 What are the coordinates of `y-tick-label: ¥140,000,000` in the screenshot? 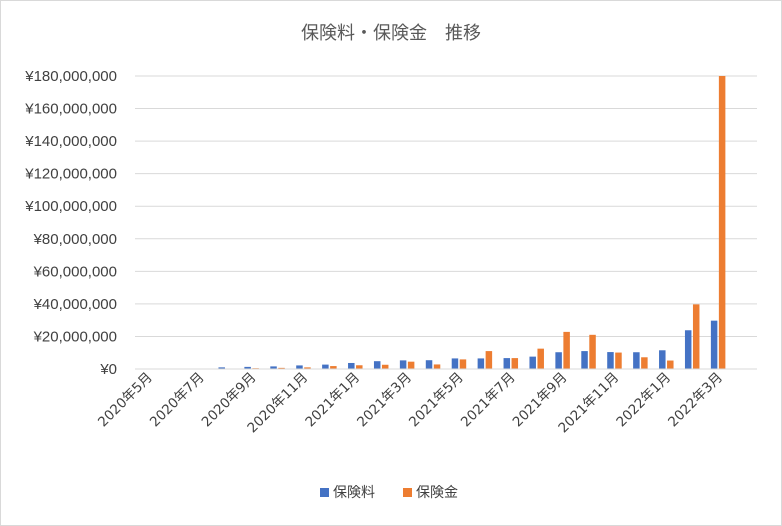 It's located at (70, 141).